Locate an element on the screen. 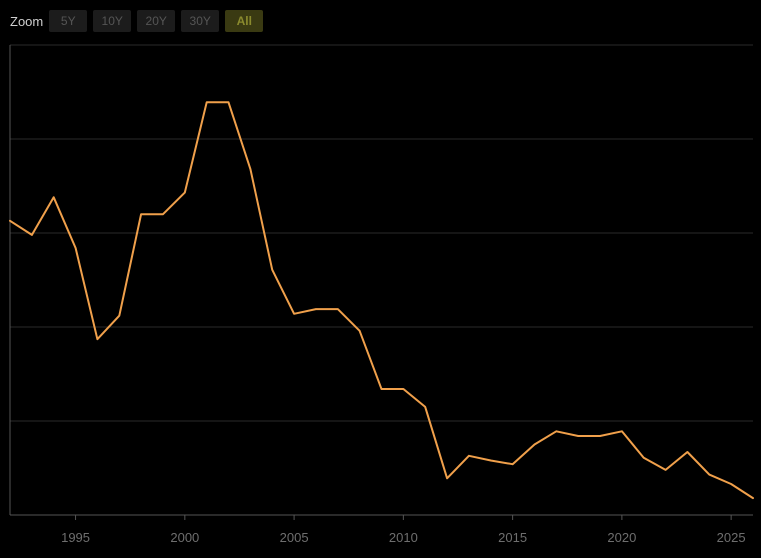  x-tick-label-2010: 2010 is located at coordinates (403, 537).